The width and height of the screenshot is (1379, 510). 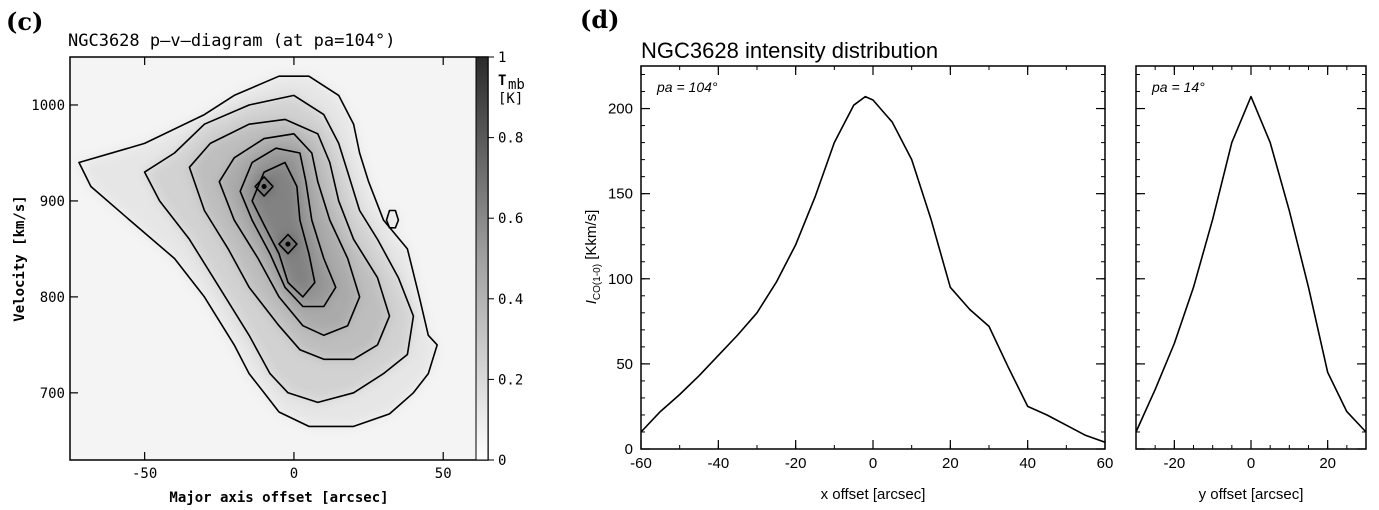 I want to click on intensity-minor-frame, so click(x=1251, y=257).